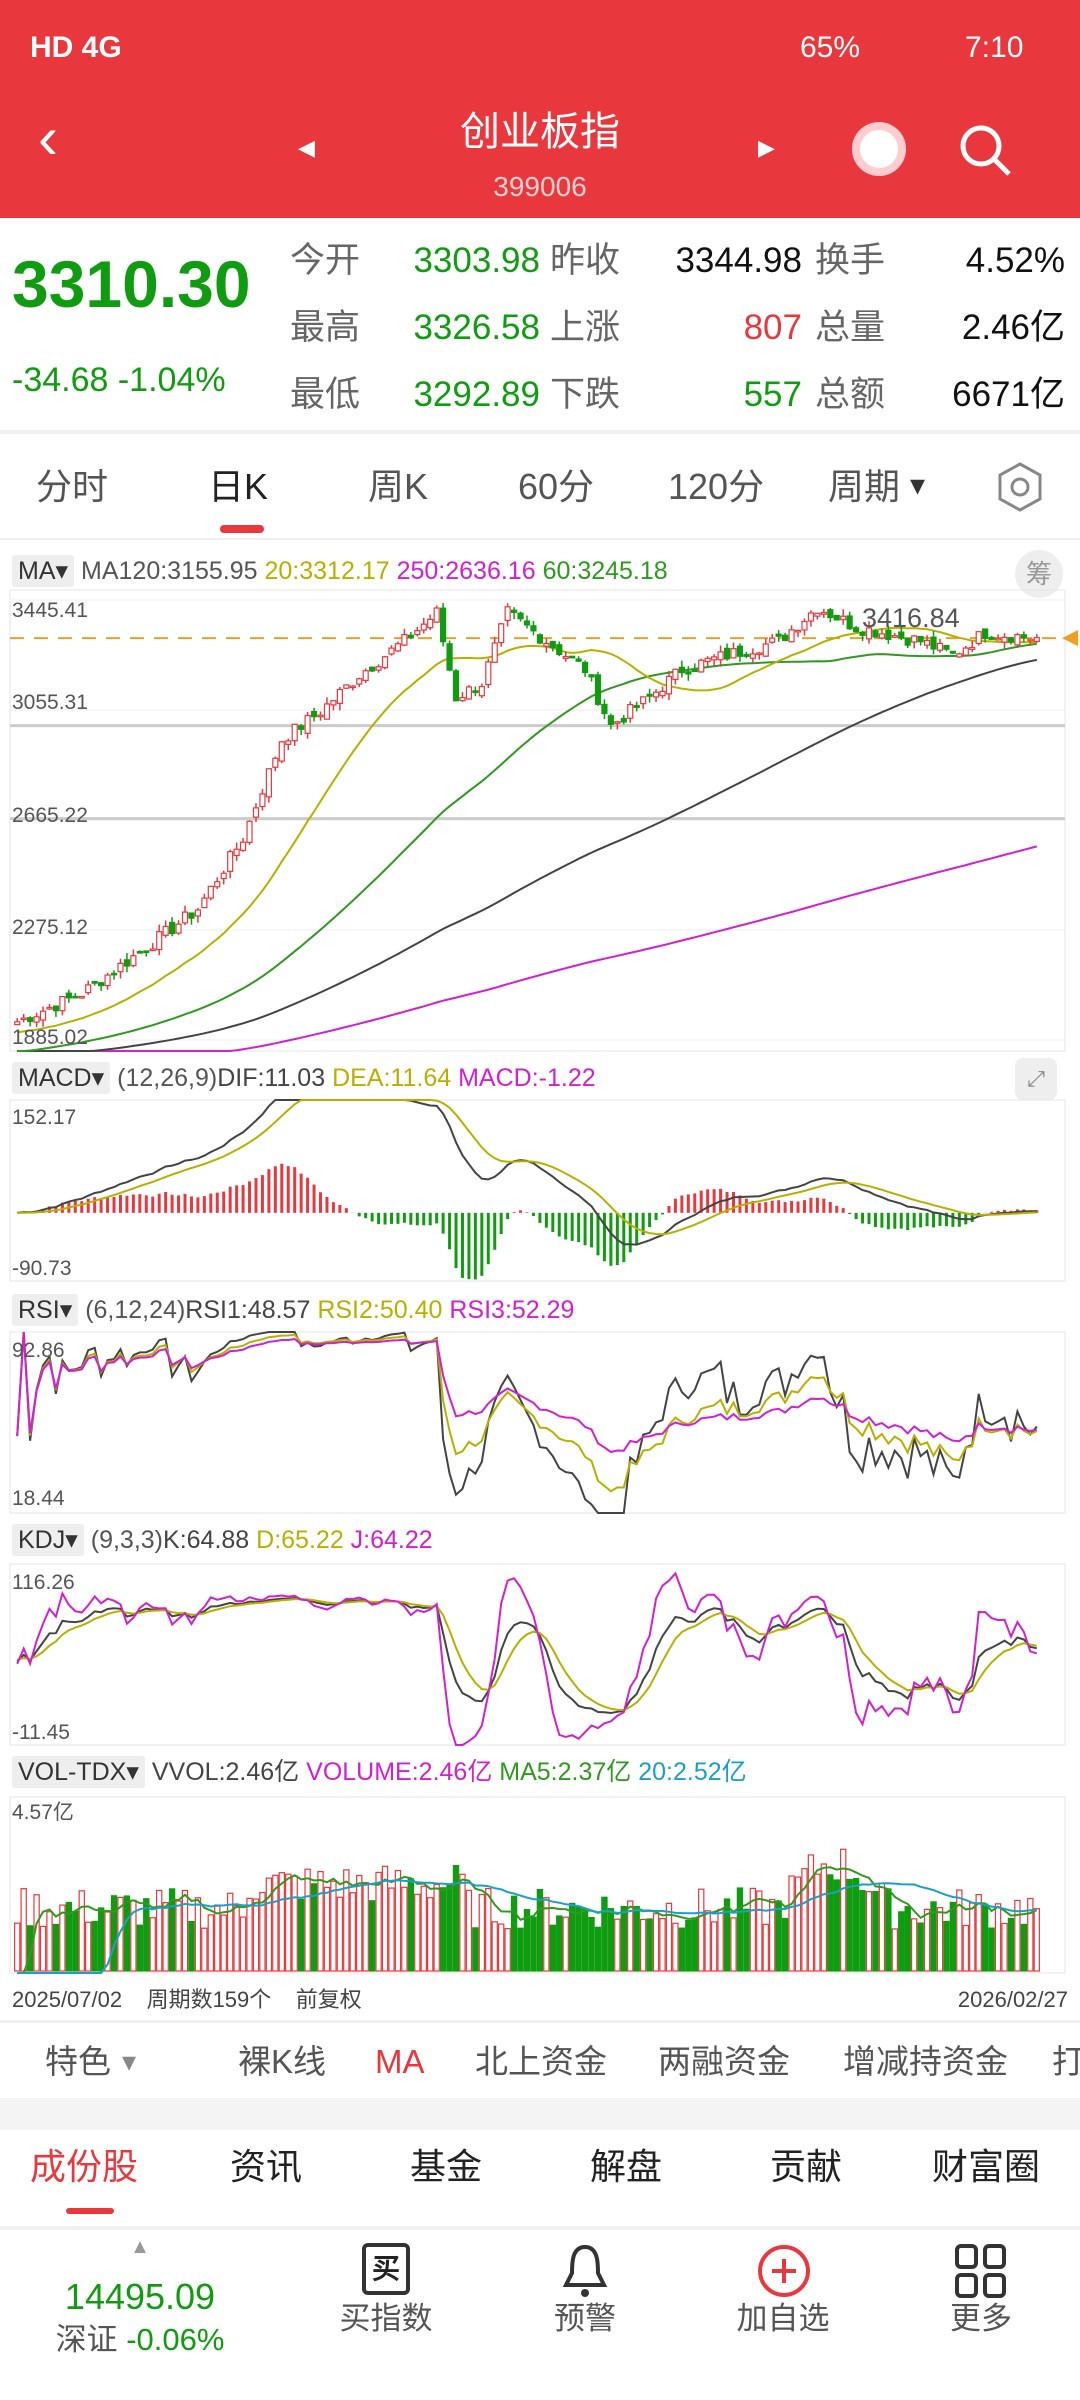 This screenshot has height=2400, width=1080. I want to click on vol-selector: VOL-TDX▾, so click(78, 1772).